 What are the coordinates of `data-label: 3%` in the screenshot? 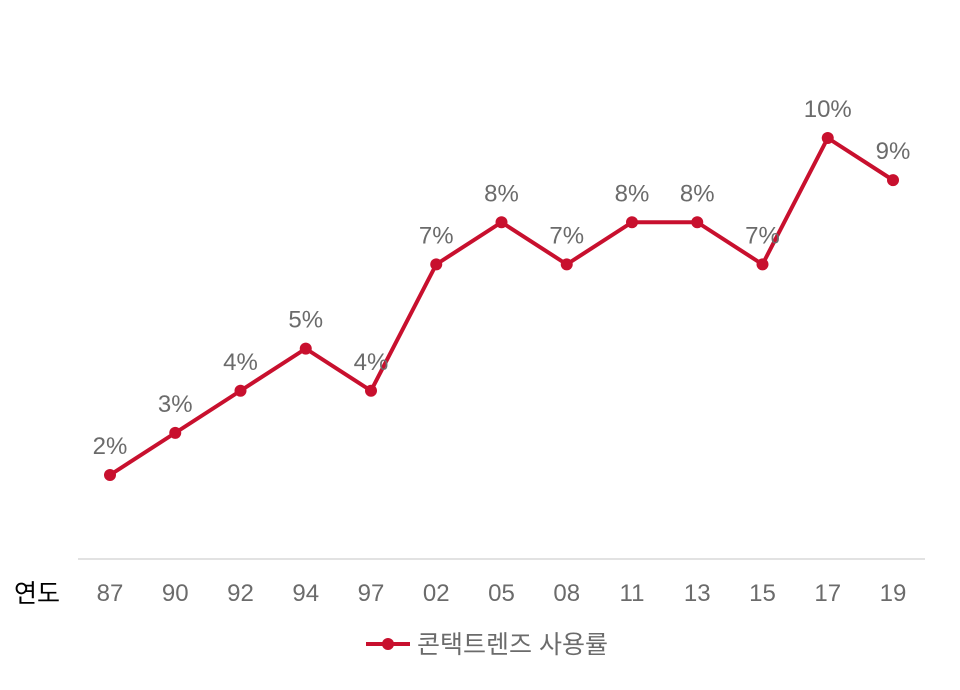 It's located at (175, 404).